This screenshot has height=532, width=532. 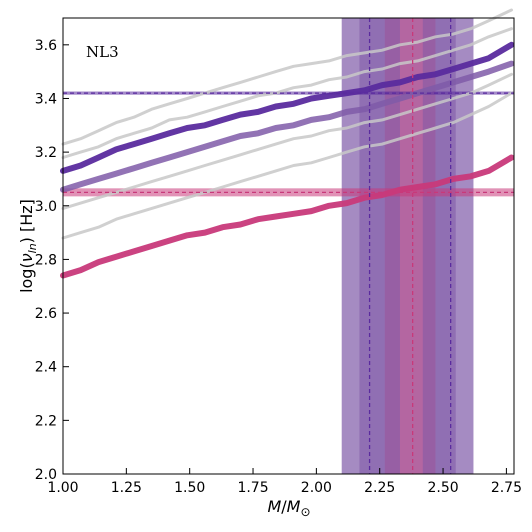 I want to click on x-tick-label-0: 1.00, so click(x=62, y=488).